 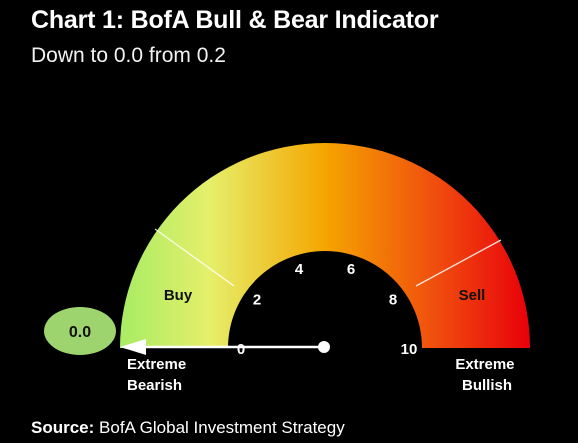 What do you see at coordinates (299, 269) in the screenshot?
I see `tick-label-4: 4` at bounding box center [299, 269].